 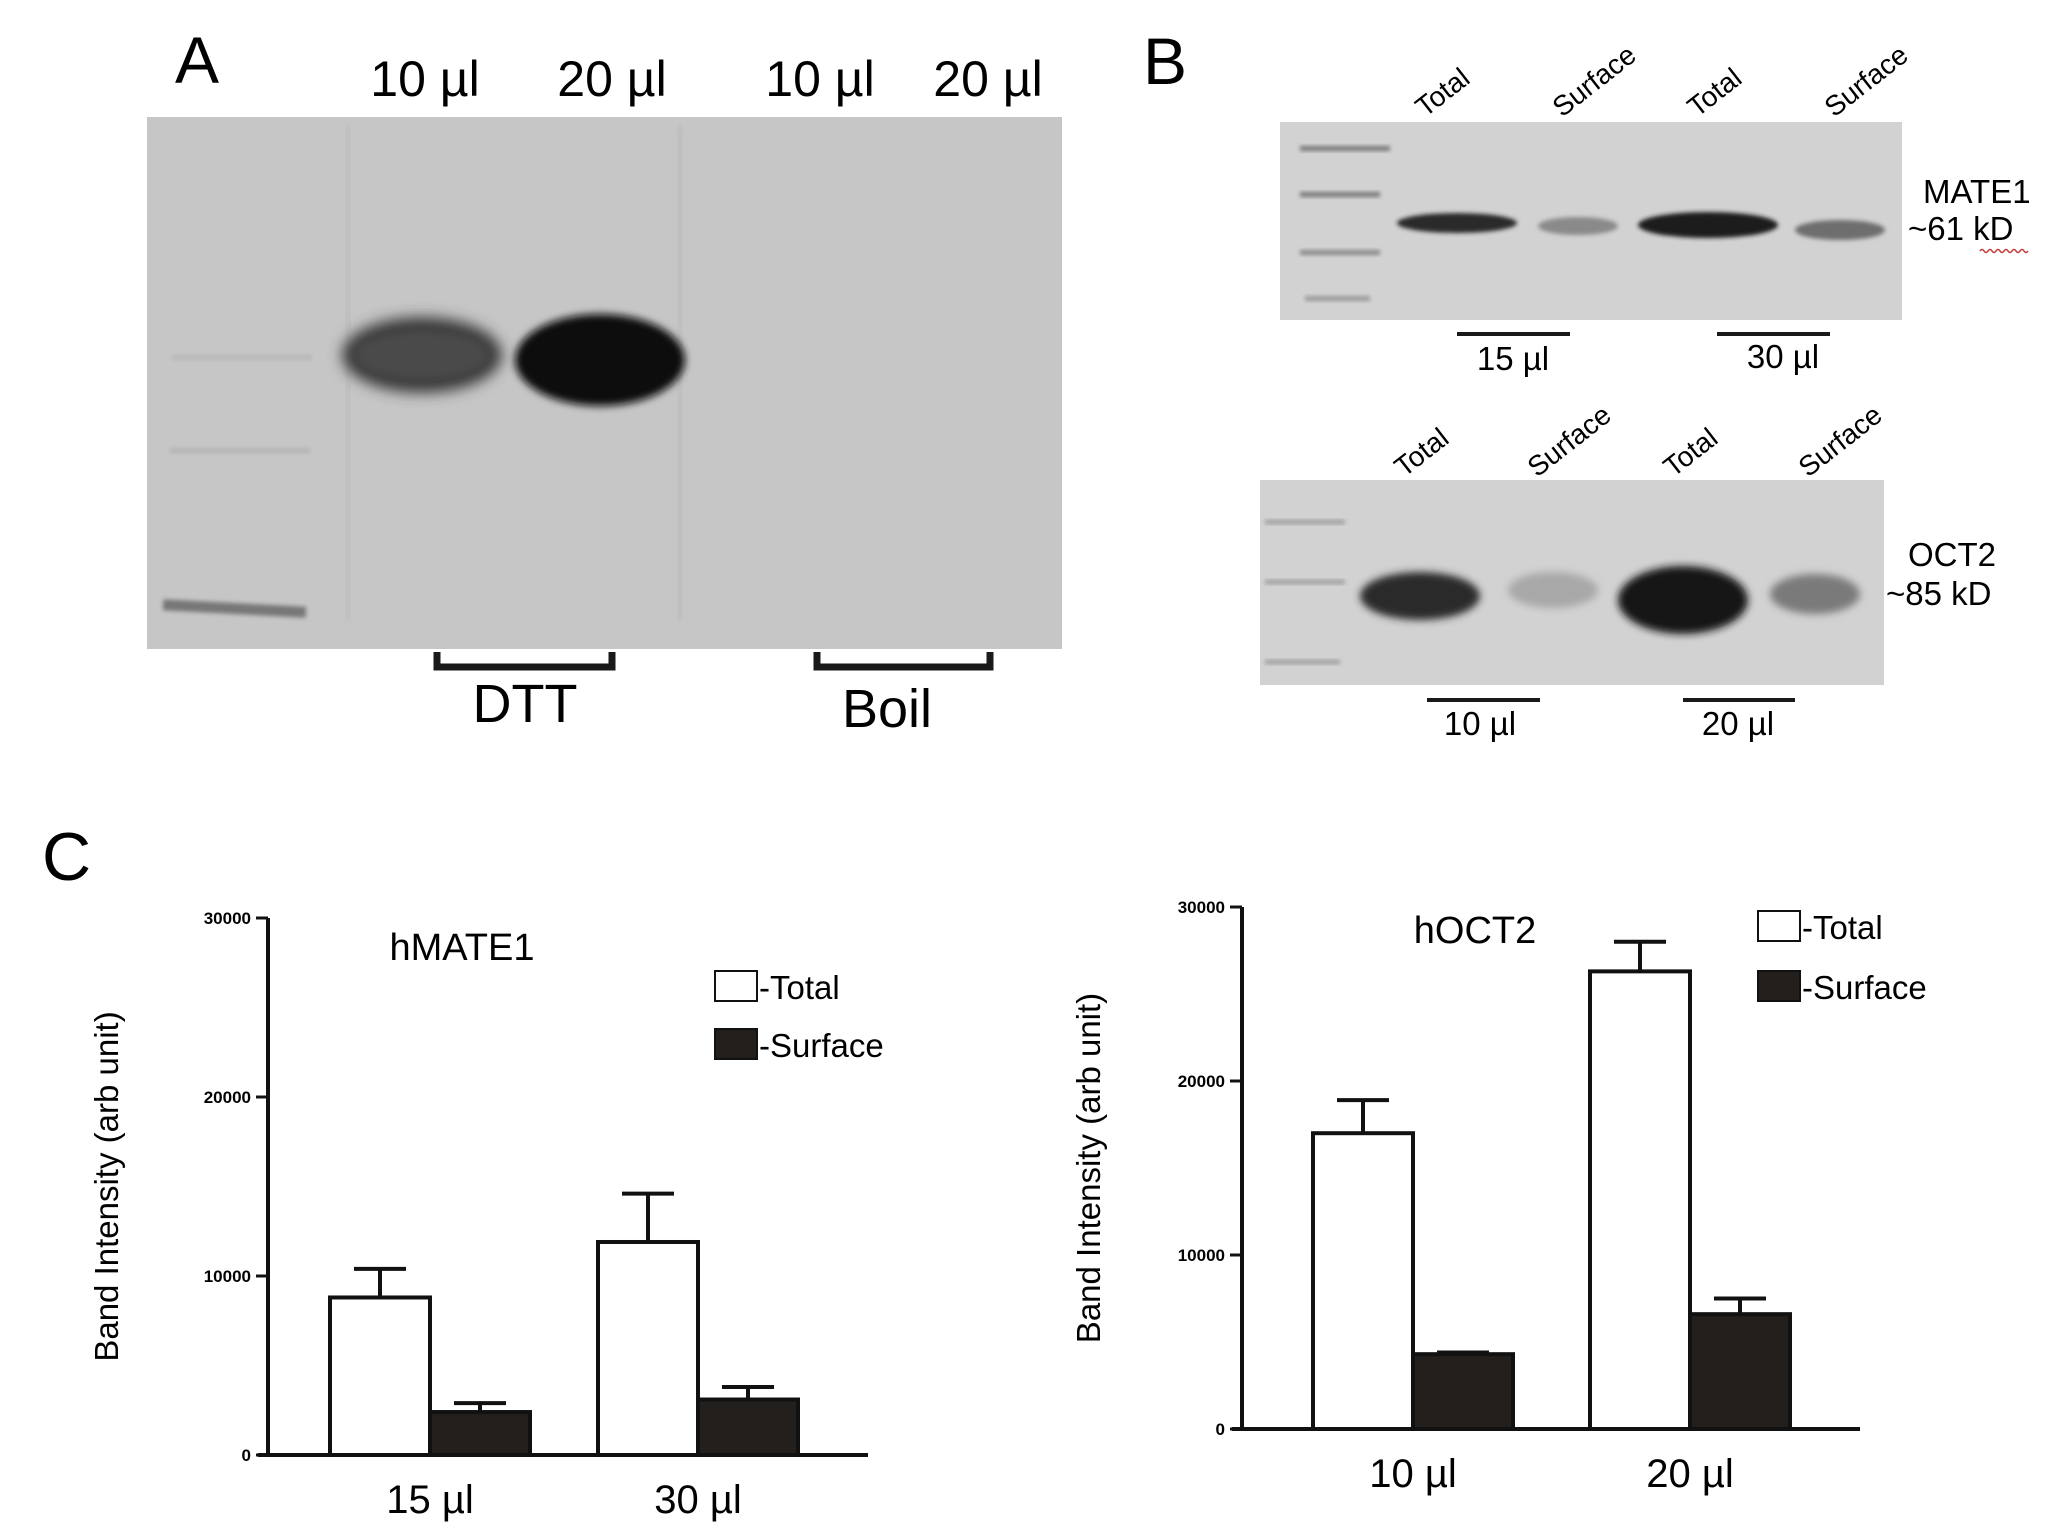 I want to click on oct2-protein-label: OCT2, so click(x=1952, y=554).